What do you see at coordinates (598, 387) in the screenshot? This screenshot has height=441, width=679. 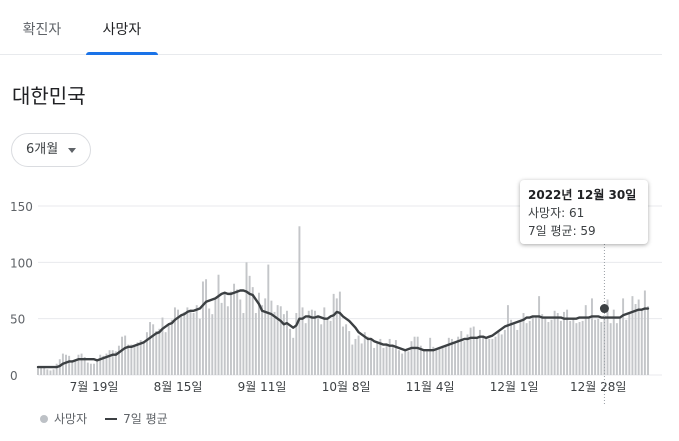 I see `x-tick-label: 12월 28일` at bounding box center [598, 387].